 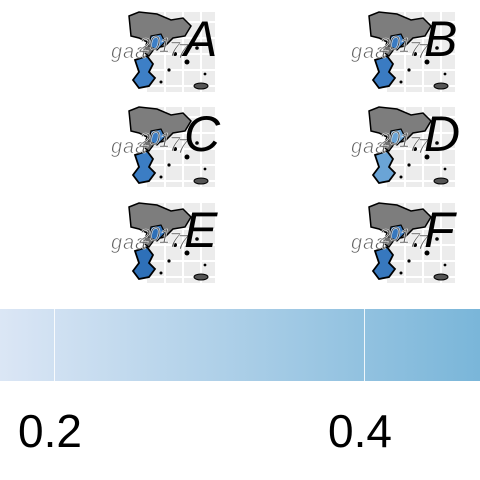 I want to click on panel-letter: C, so click(x=202, y=134).